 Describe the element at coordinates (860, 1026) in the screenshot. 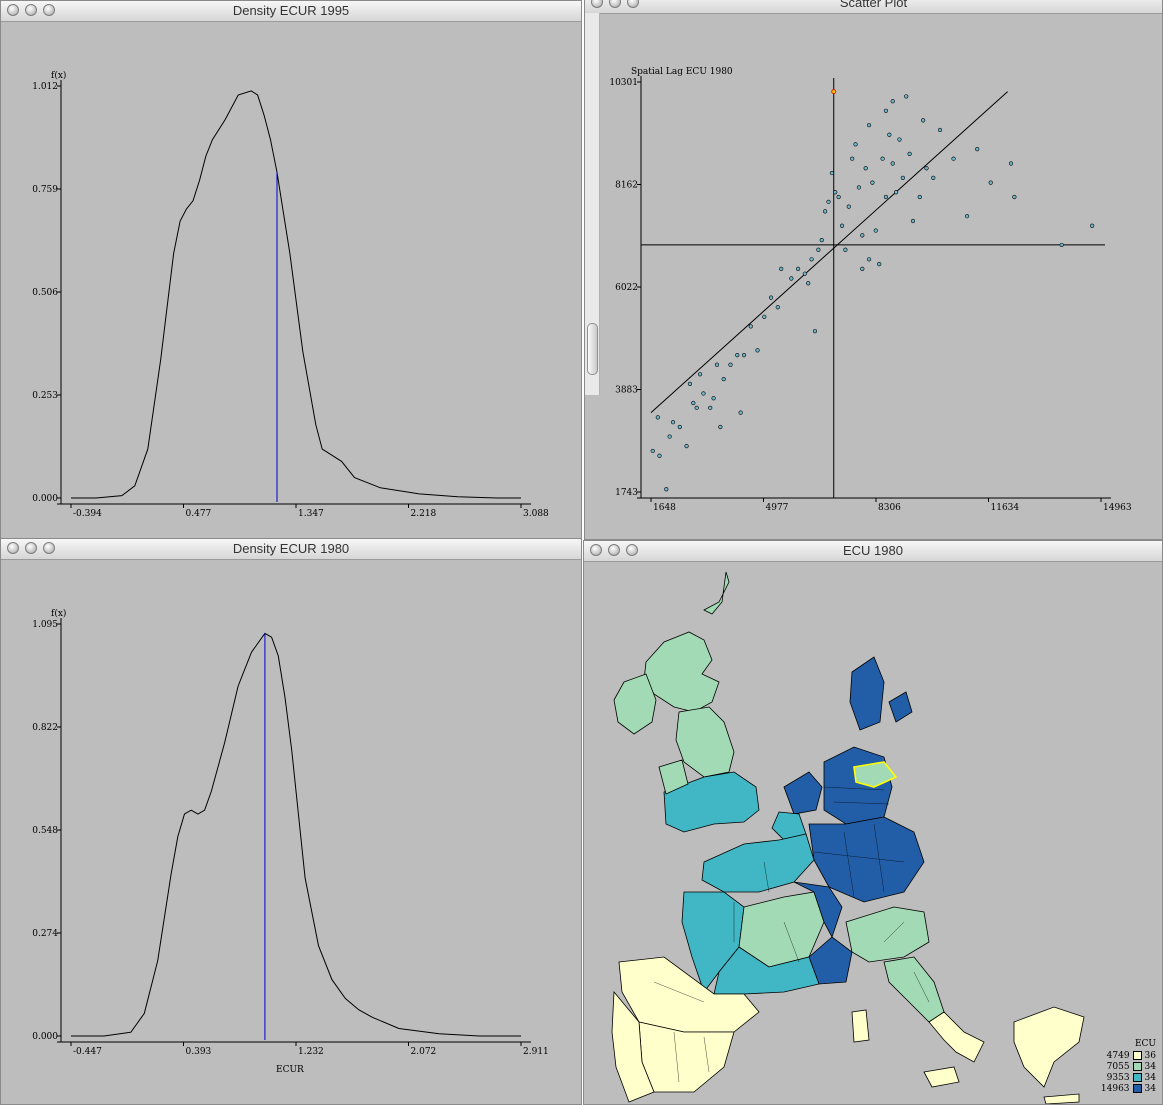

I see `region-sardinia` at that location.